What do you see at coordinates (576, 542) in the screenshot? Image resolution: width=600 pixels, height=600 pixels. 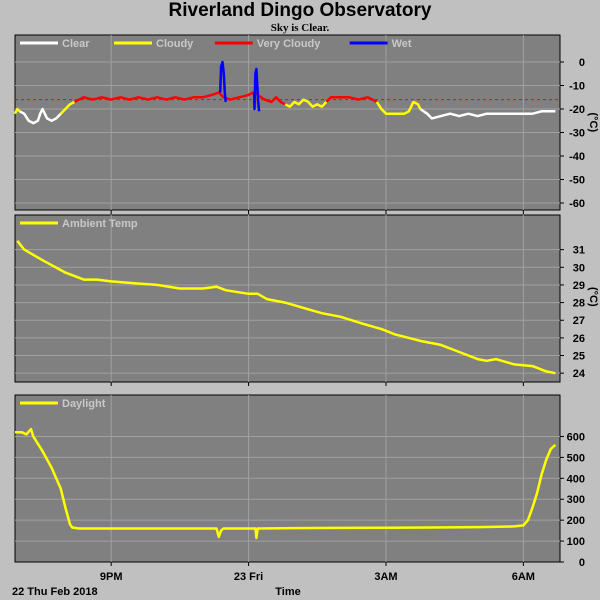 I see `daylight-ytick-label: 100` at bounding box center [576, 542].